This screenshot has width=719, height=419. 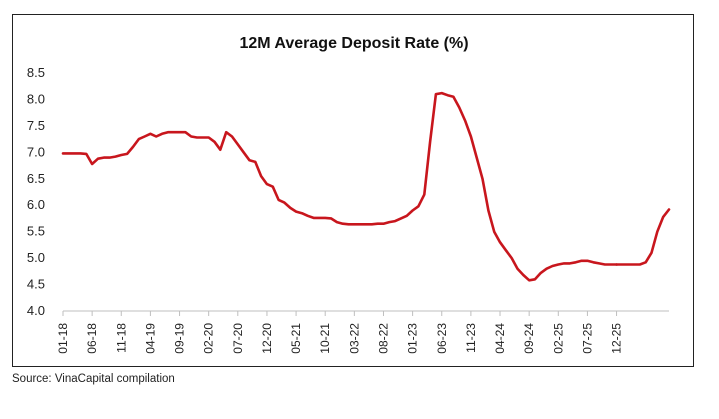 I want to click on x-tick-label: 08-22, so click(x=383, y=338).